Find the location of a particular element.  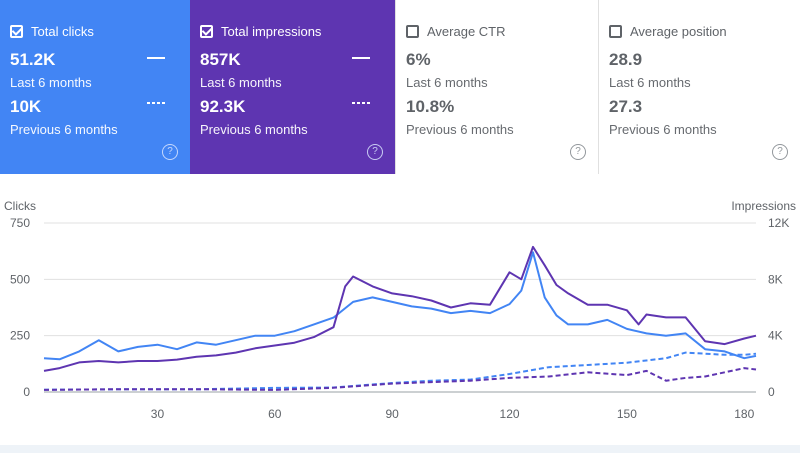

left-tick-label: 500 is located at coordinates (20, 279).